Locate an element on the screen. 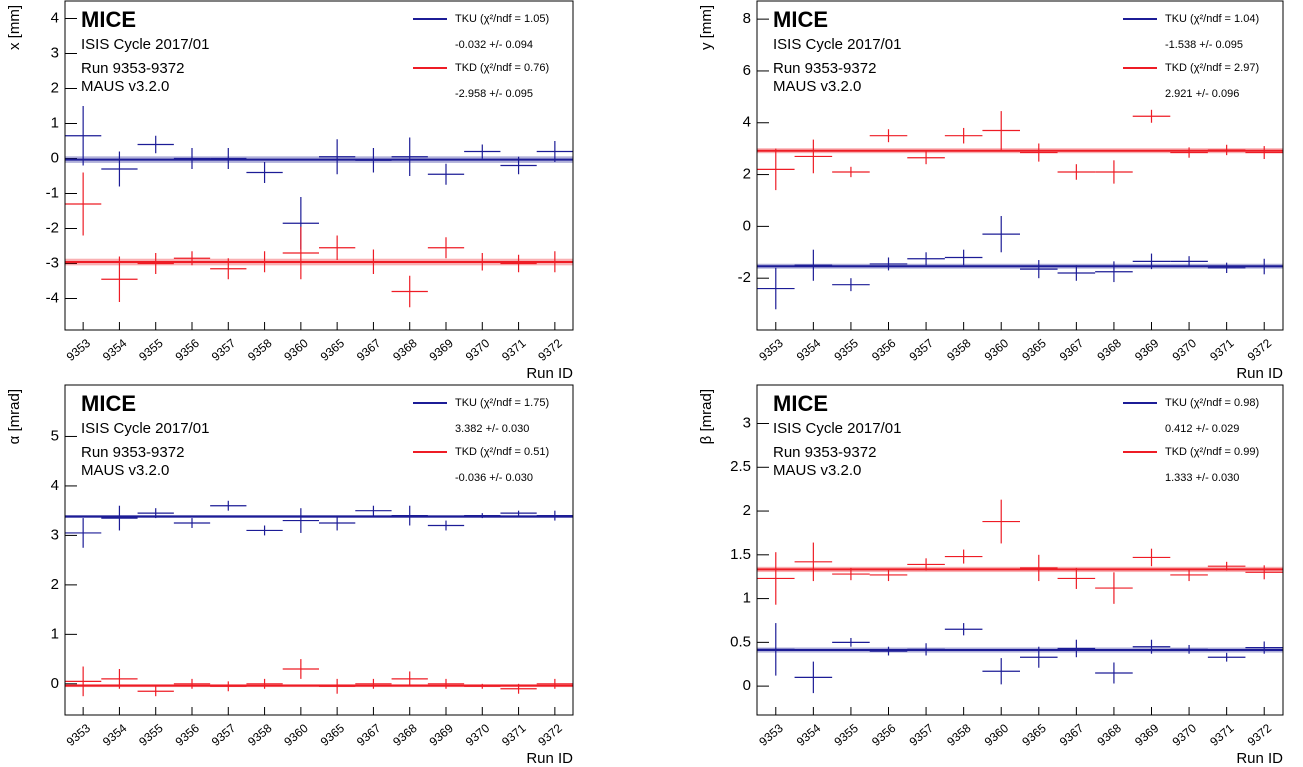 The image size is (1303, 767). y-axis-label: x [mm] is located at coordinates (14, 27).